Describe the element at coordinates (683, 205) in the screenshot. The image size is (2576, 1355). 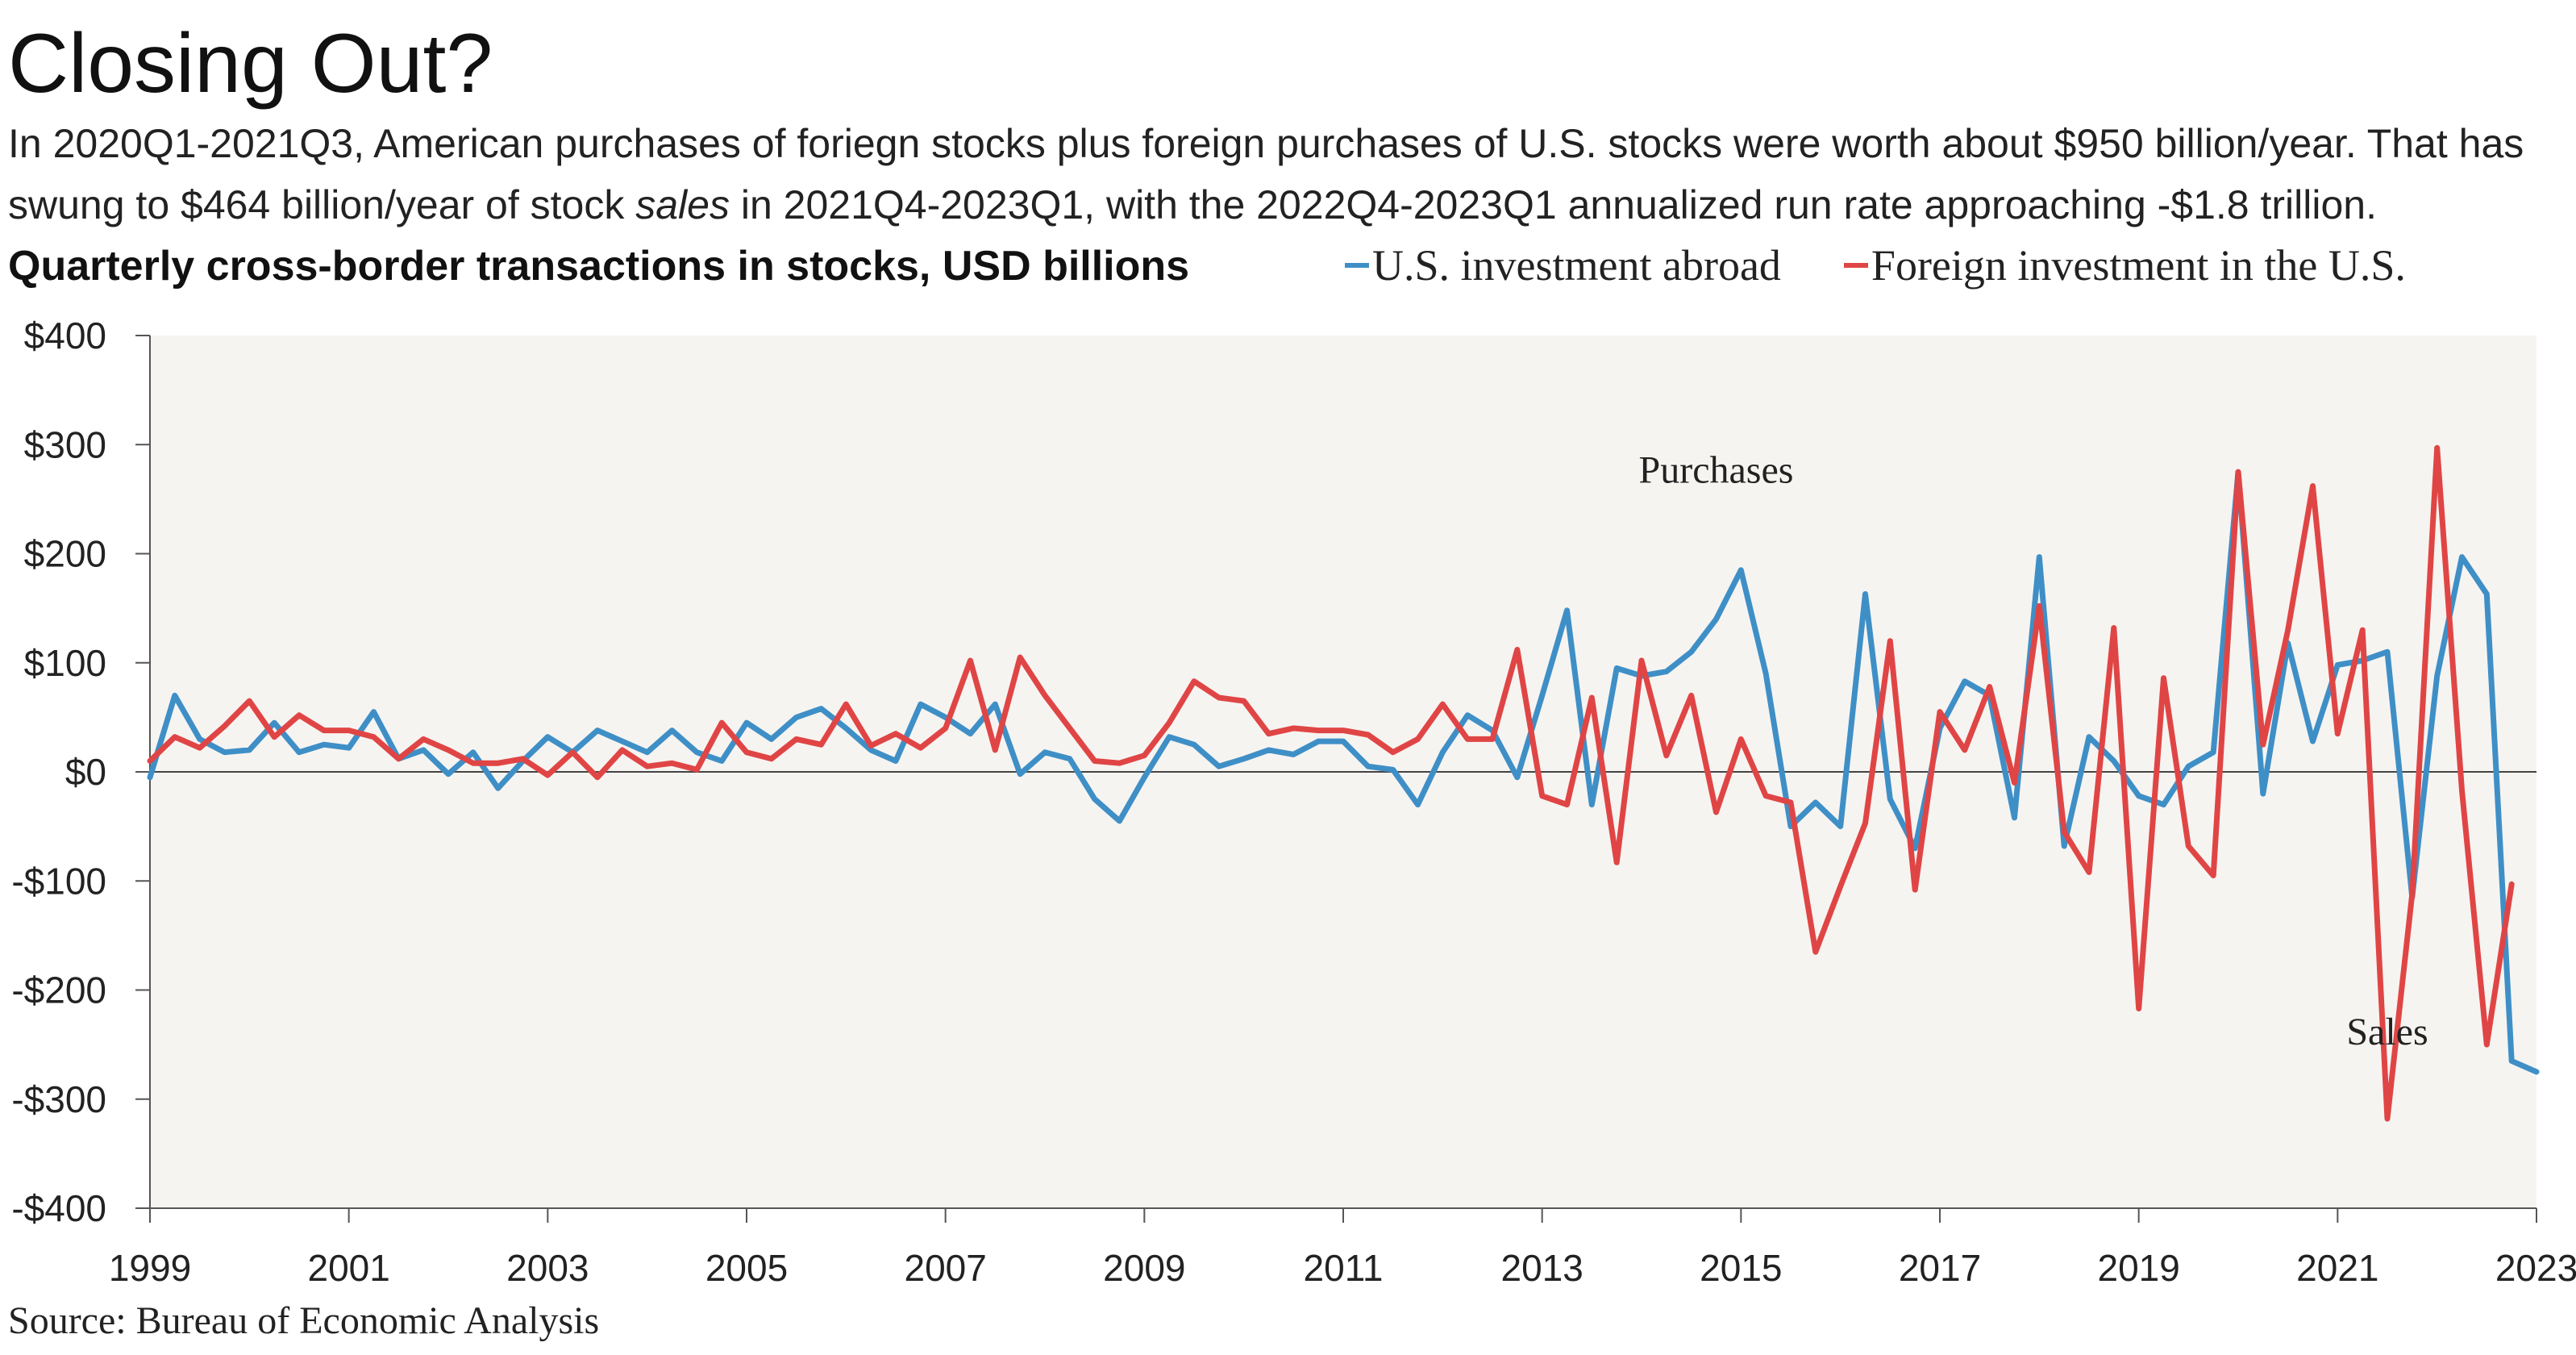
I see `subtitle-emphasis: sales` at that location.